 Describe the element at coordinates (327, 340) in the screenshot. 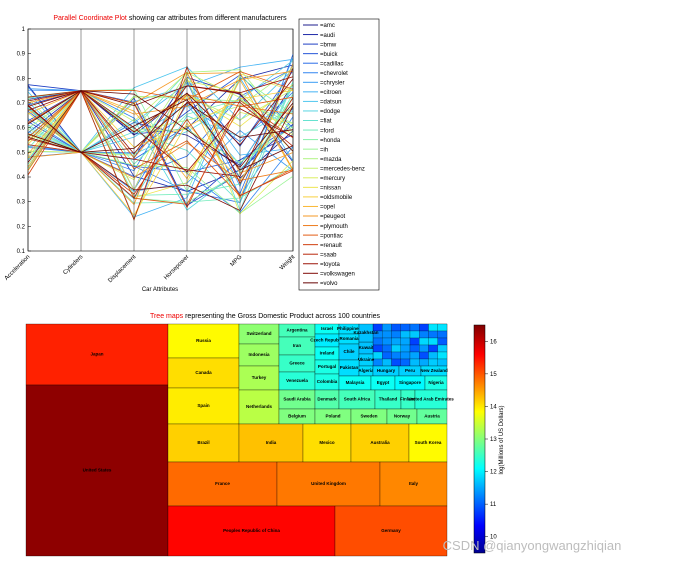

I see `tm-cell-label: Czech Republic` at that location.